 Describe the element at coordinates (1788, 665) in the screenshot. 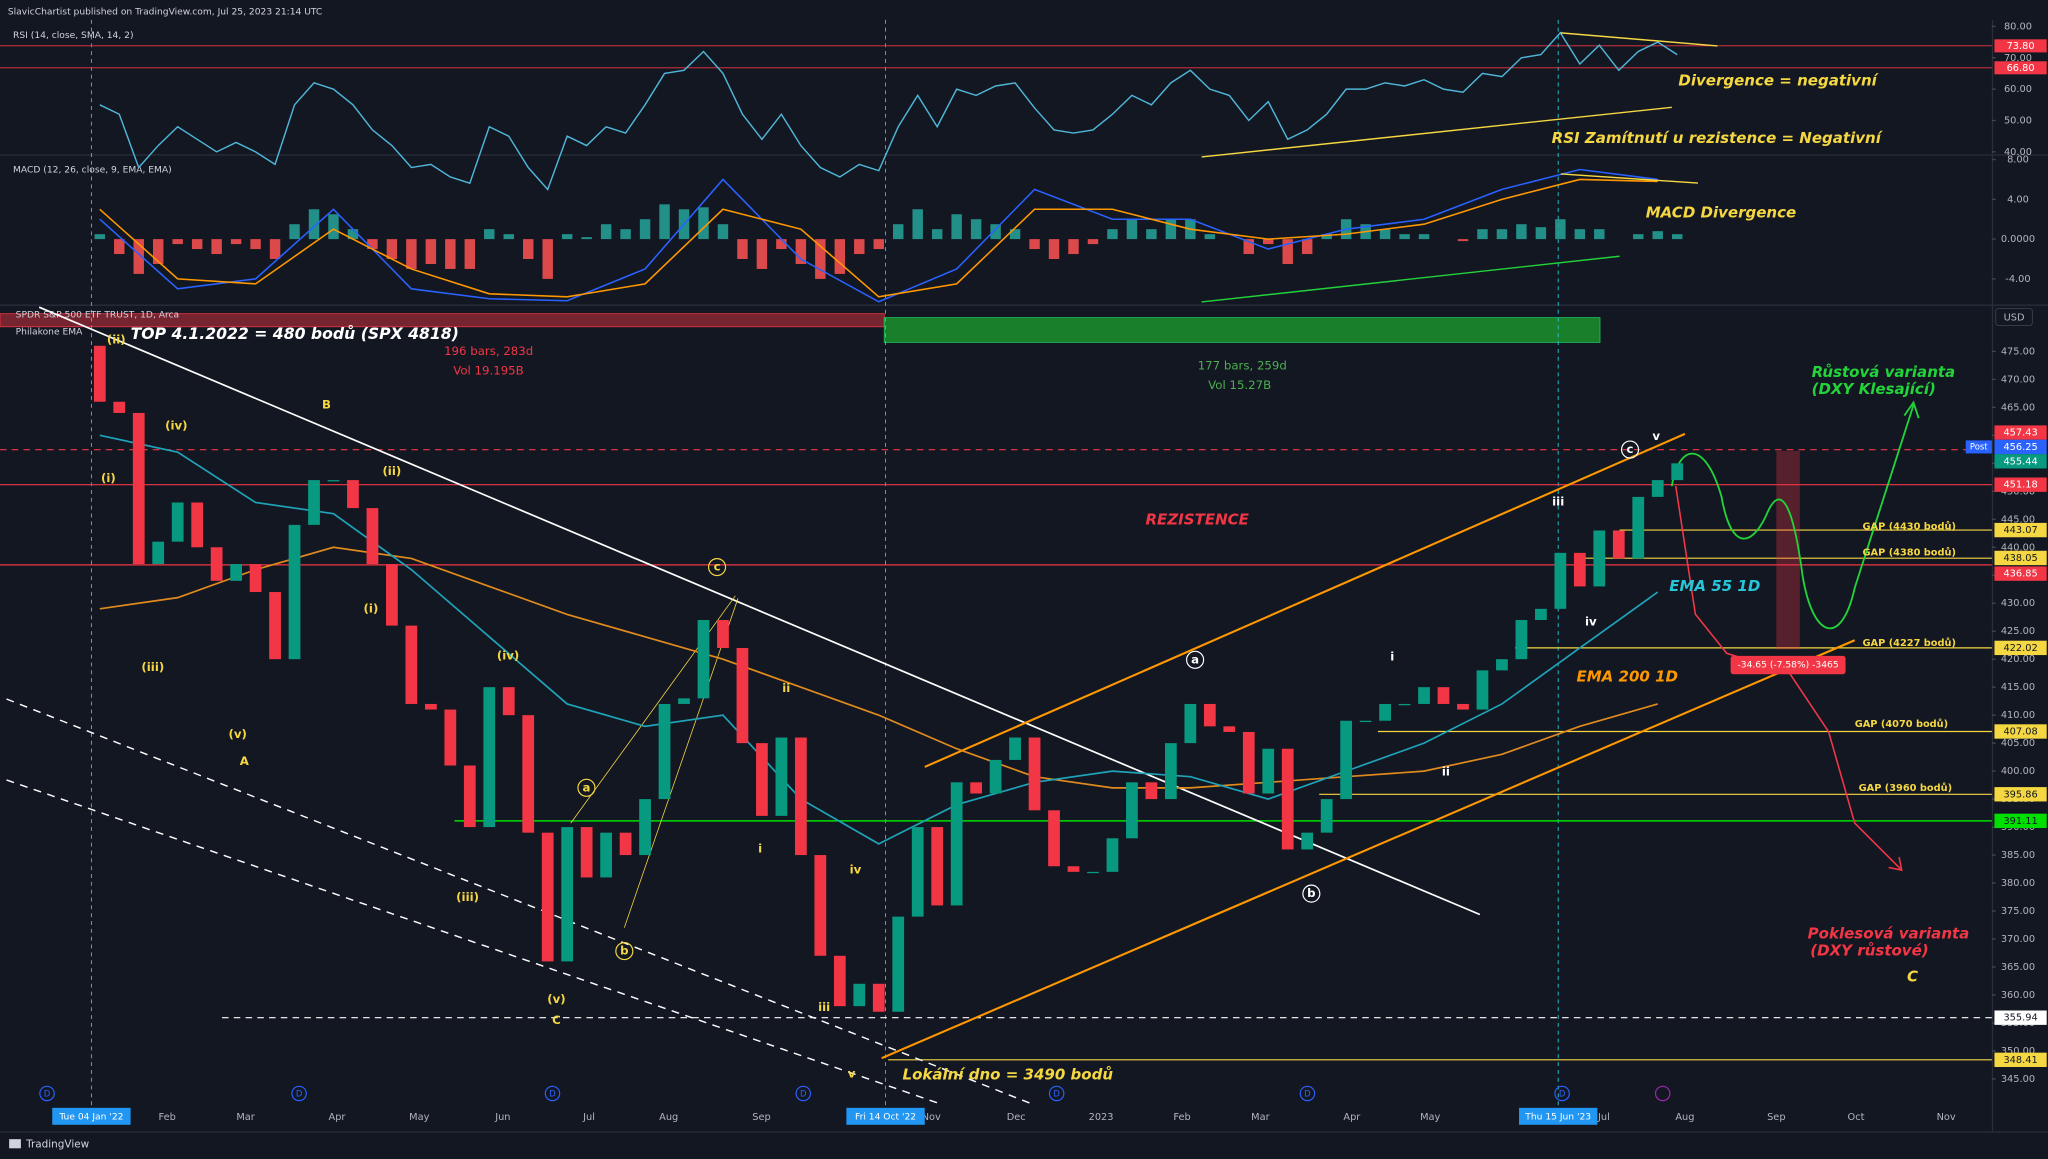

I see `measure-label-box` at that location.